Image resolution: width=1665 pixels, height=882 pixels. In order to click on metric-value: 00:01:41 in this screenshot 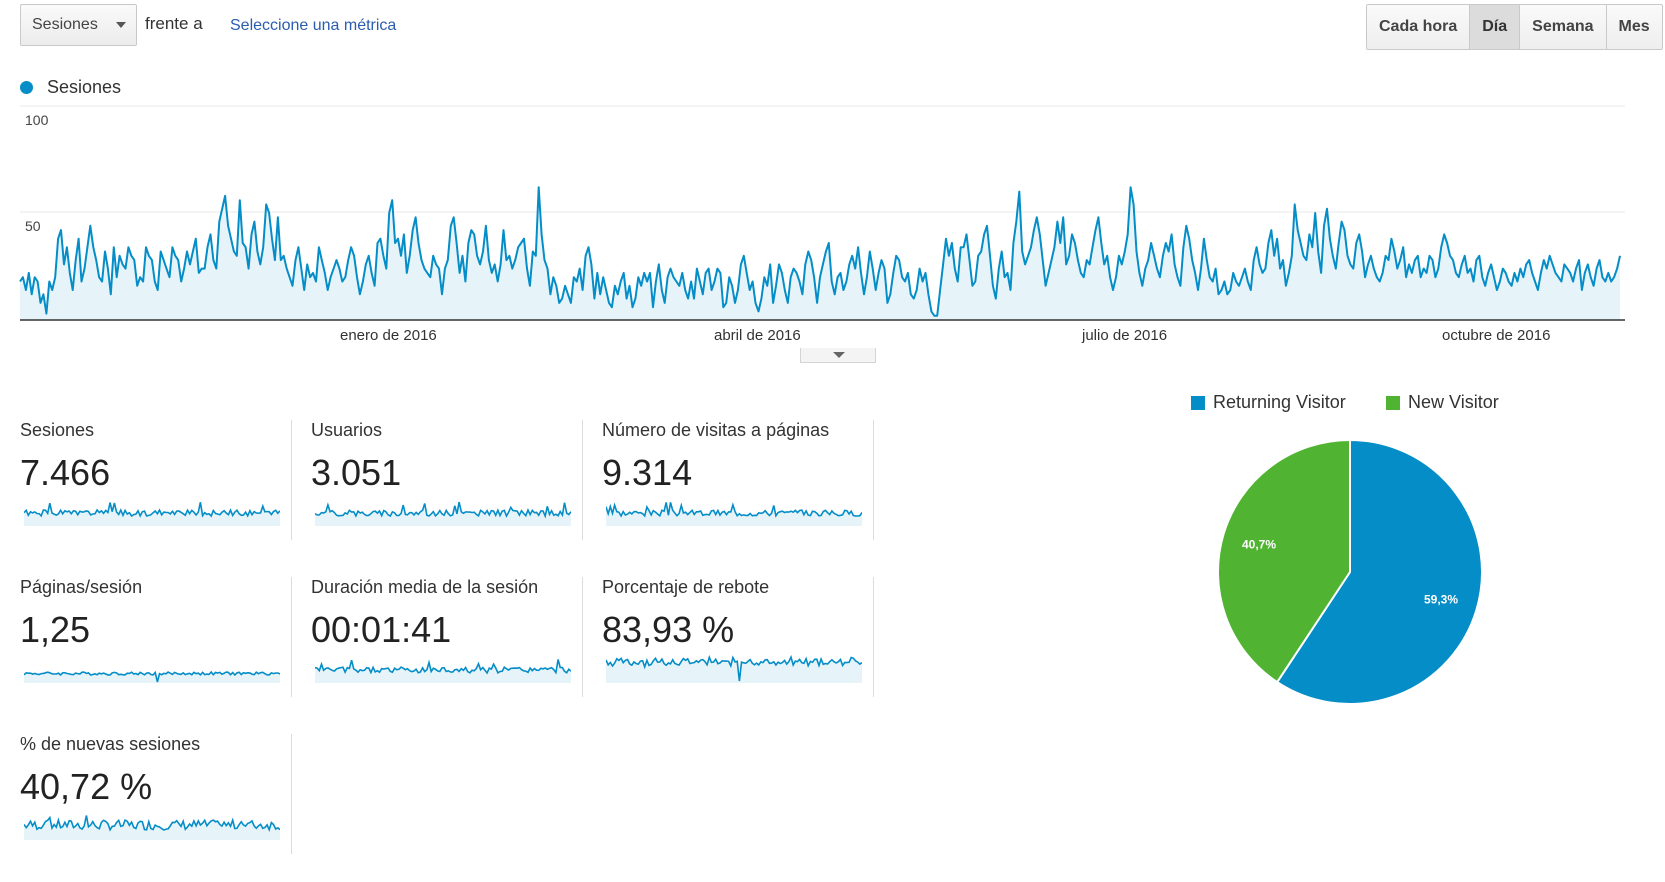, I will do `click(381, 629)`.